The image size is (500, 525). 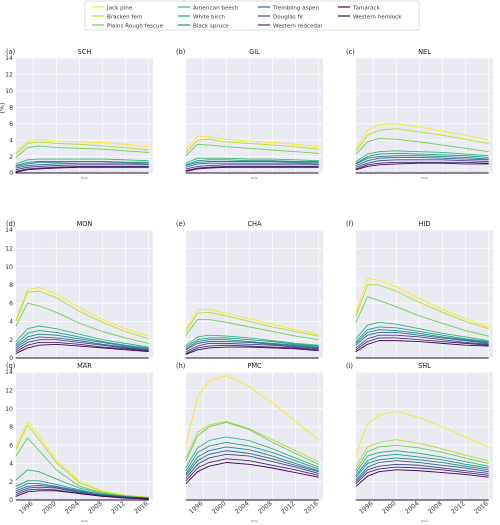 What do you see at coordinates (9, 372) in the screenshot?
I see `y-tick-label: 14` at bounding box center [9, 372].